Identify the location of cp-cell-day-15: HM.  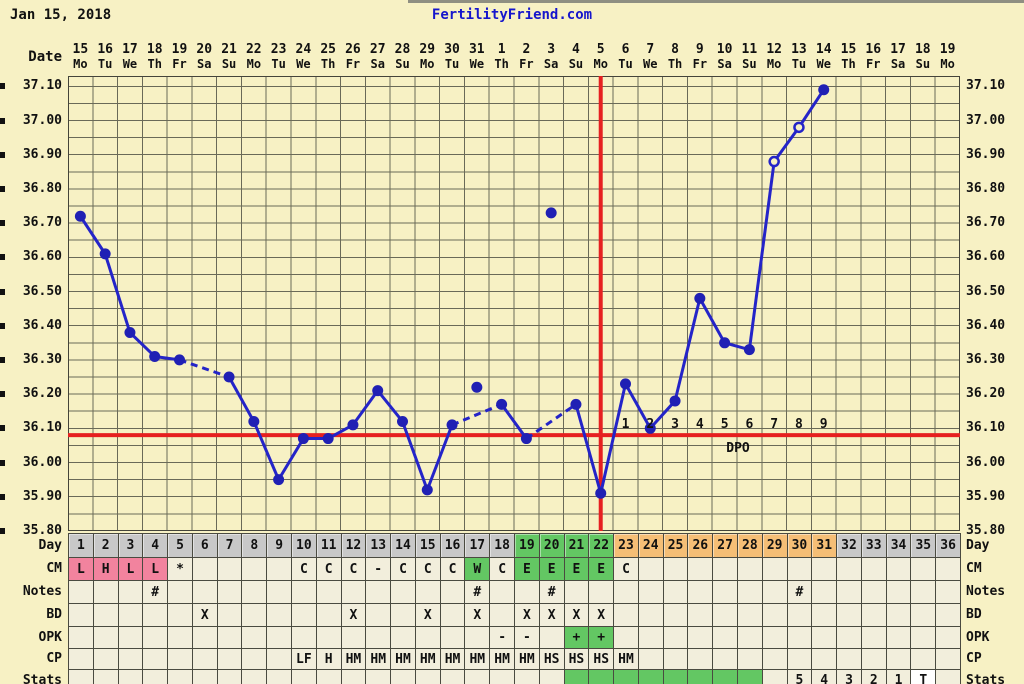
(427, 659).